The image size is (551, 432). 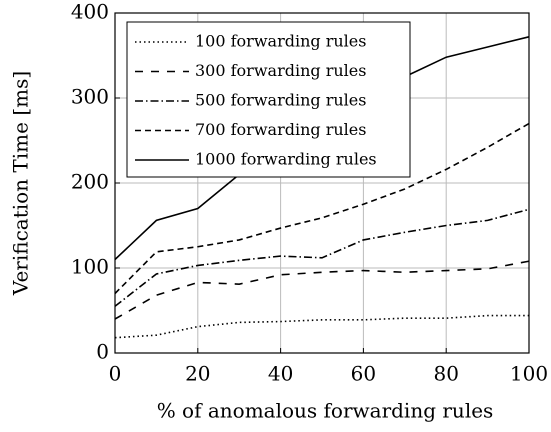 I want to click on legend-label: 300 forwarding rules, so click(x=280, y=70).